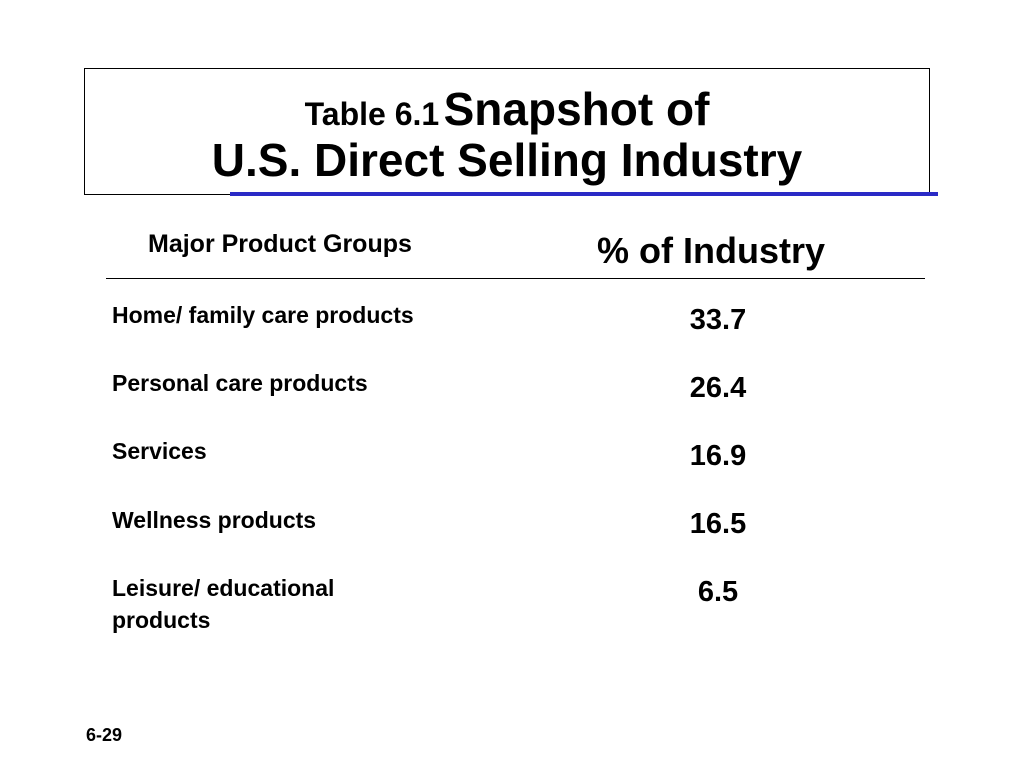 The height and width of the screenshot is (768, 1024). Describe the element at coordinates (515, 278) in the screenshot. I see `header-divider` at that location.